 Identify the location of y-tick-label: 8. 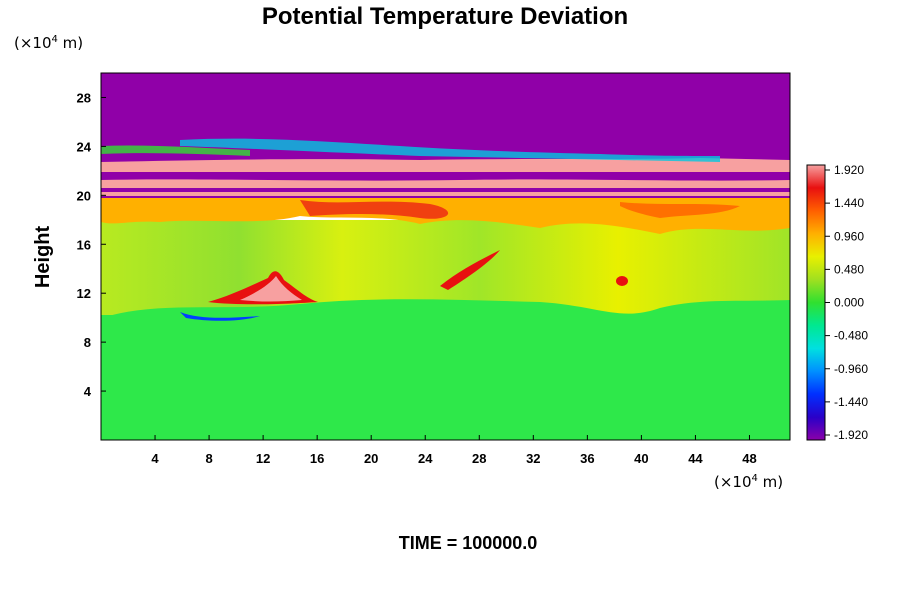
(87, 342).